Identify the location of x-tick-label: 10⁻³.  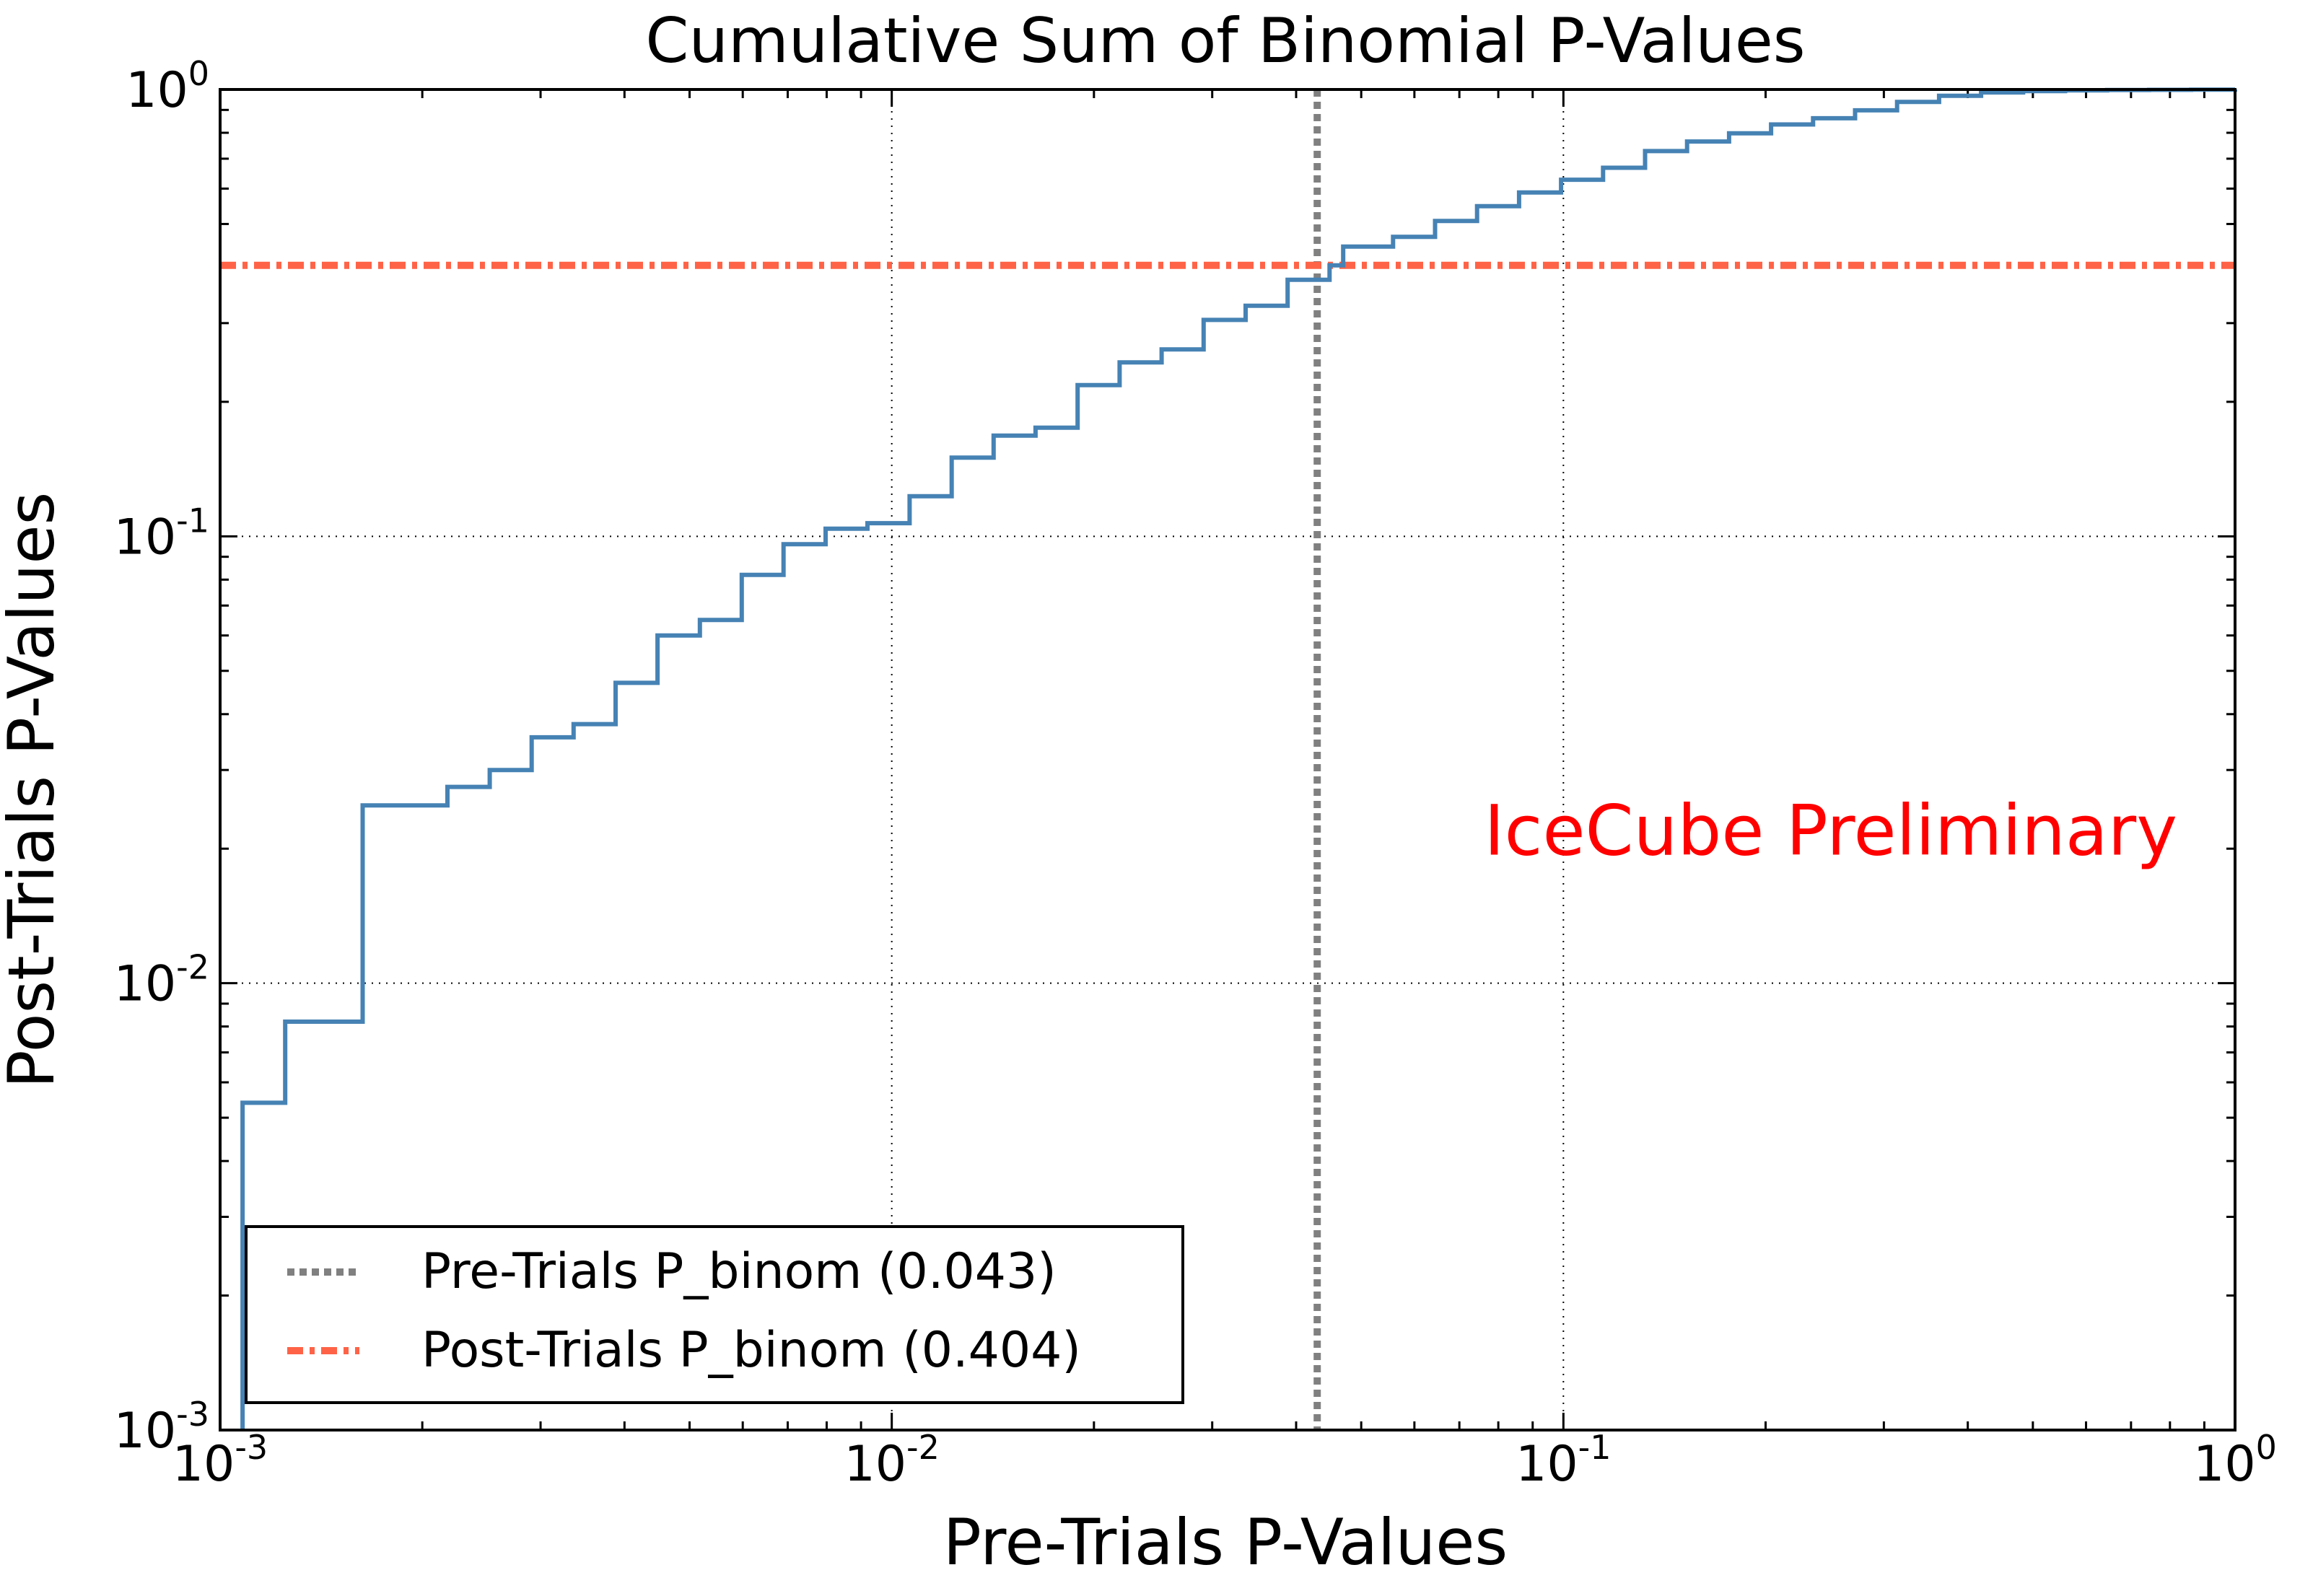
(220, 1460).